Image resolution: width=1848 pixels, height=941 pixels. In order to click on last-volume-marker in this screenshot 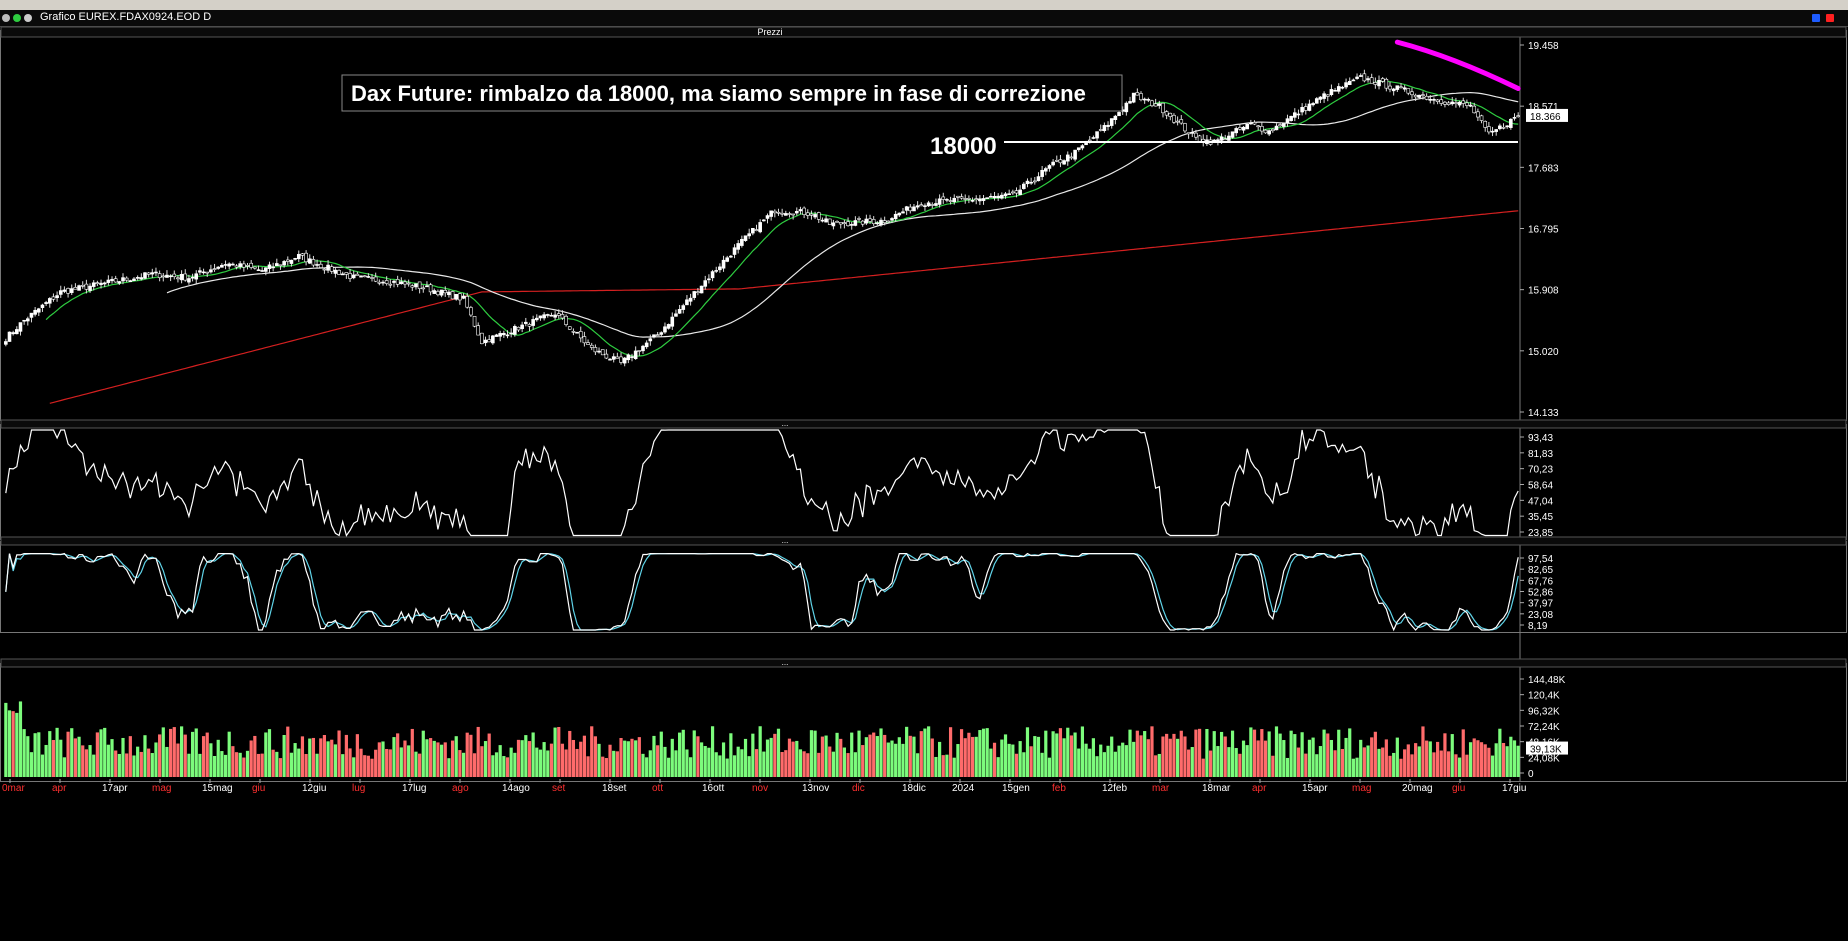, I will do `click(1547, 748)`.